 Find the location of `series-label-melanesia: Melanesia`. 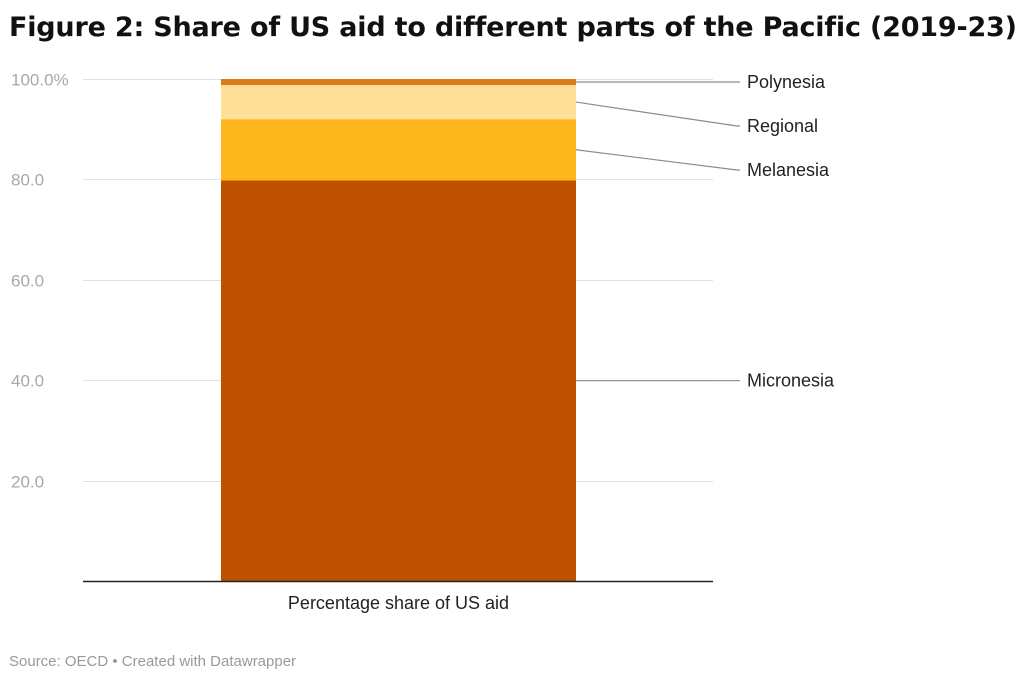

series-label-melanesia: Melanesia is located at coordinates (788, 170).